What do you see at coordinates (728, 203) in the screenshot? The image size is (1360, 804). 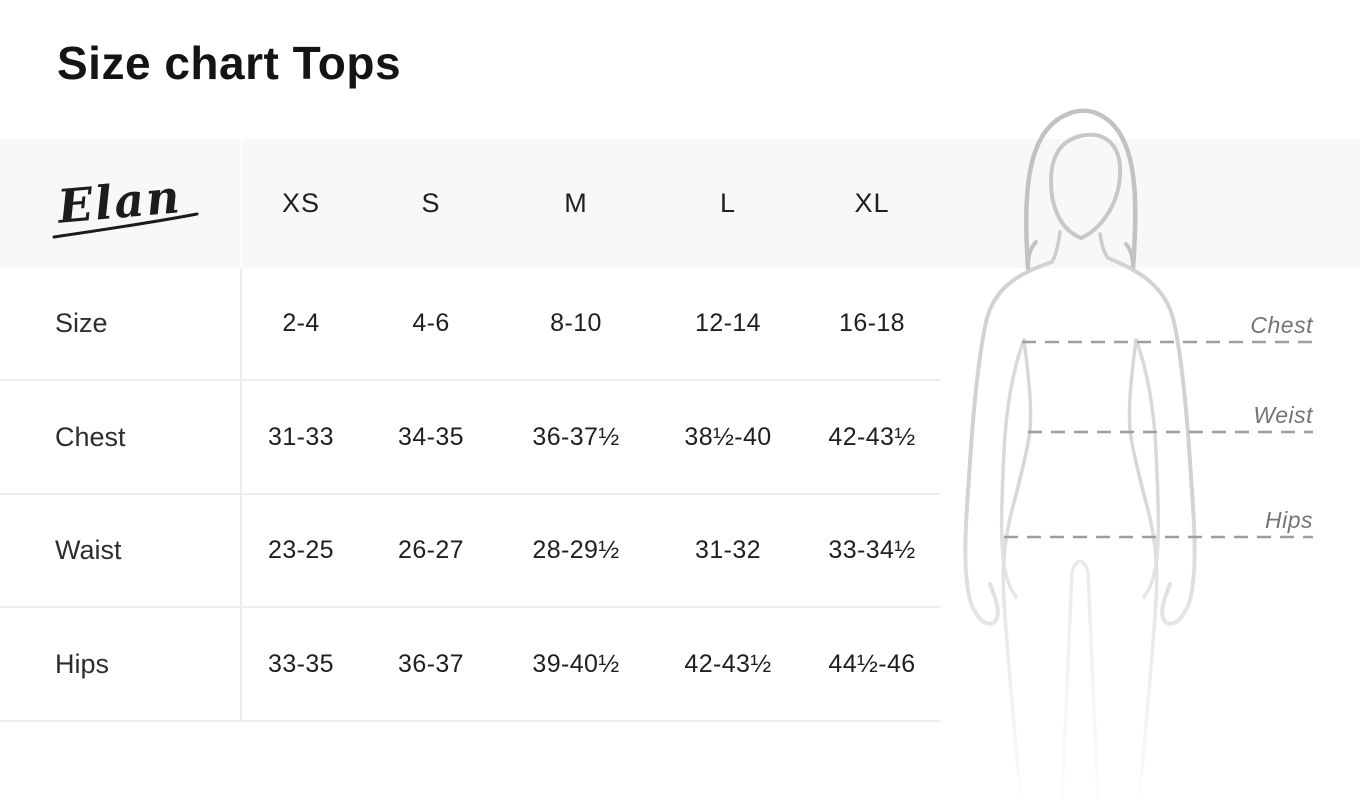 I see `column-header-l: L` at bounding box center [728, 203].